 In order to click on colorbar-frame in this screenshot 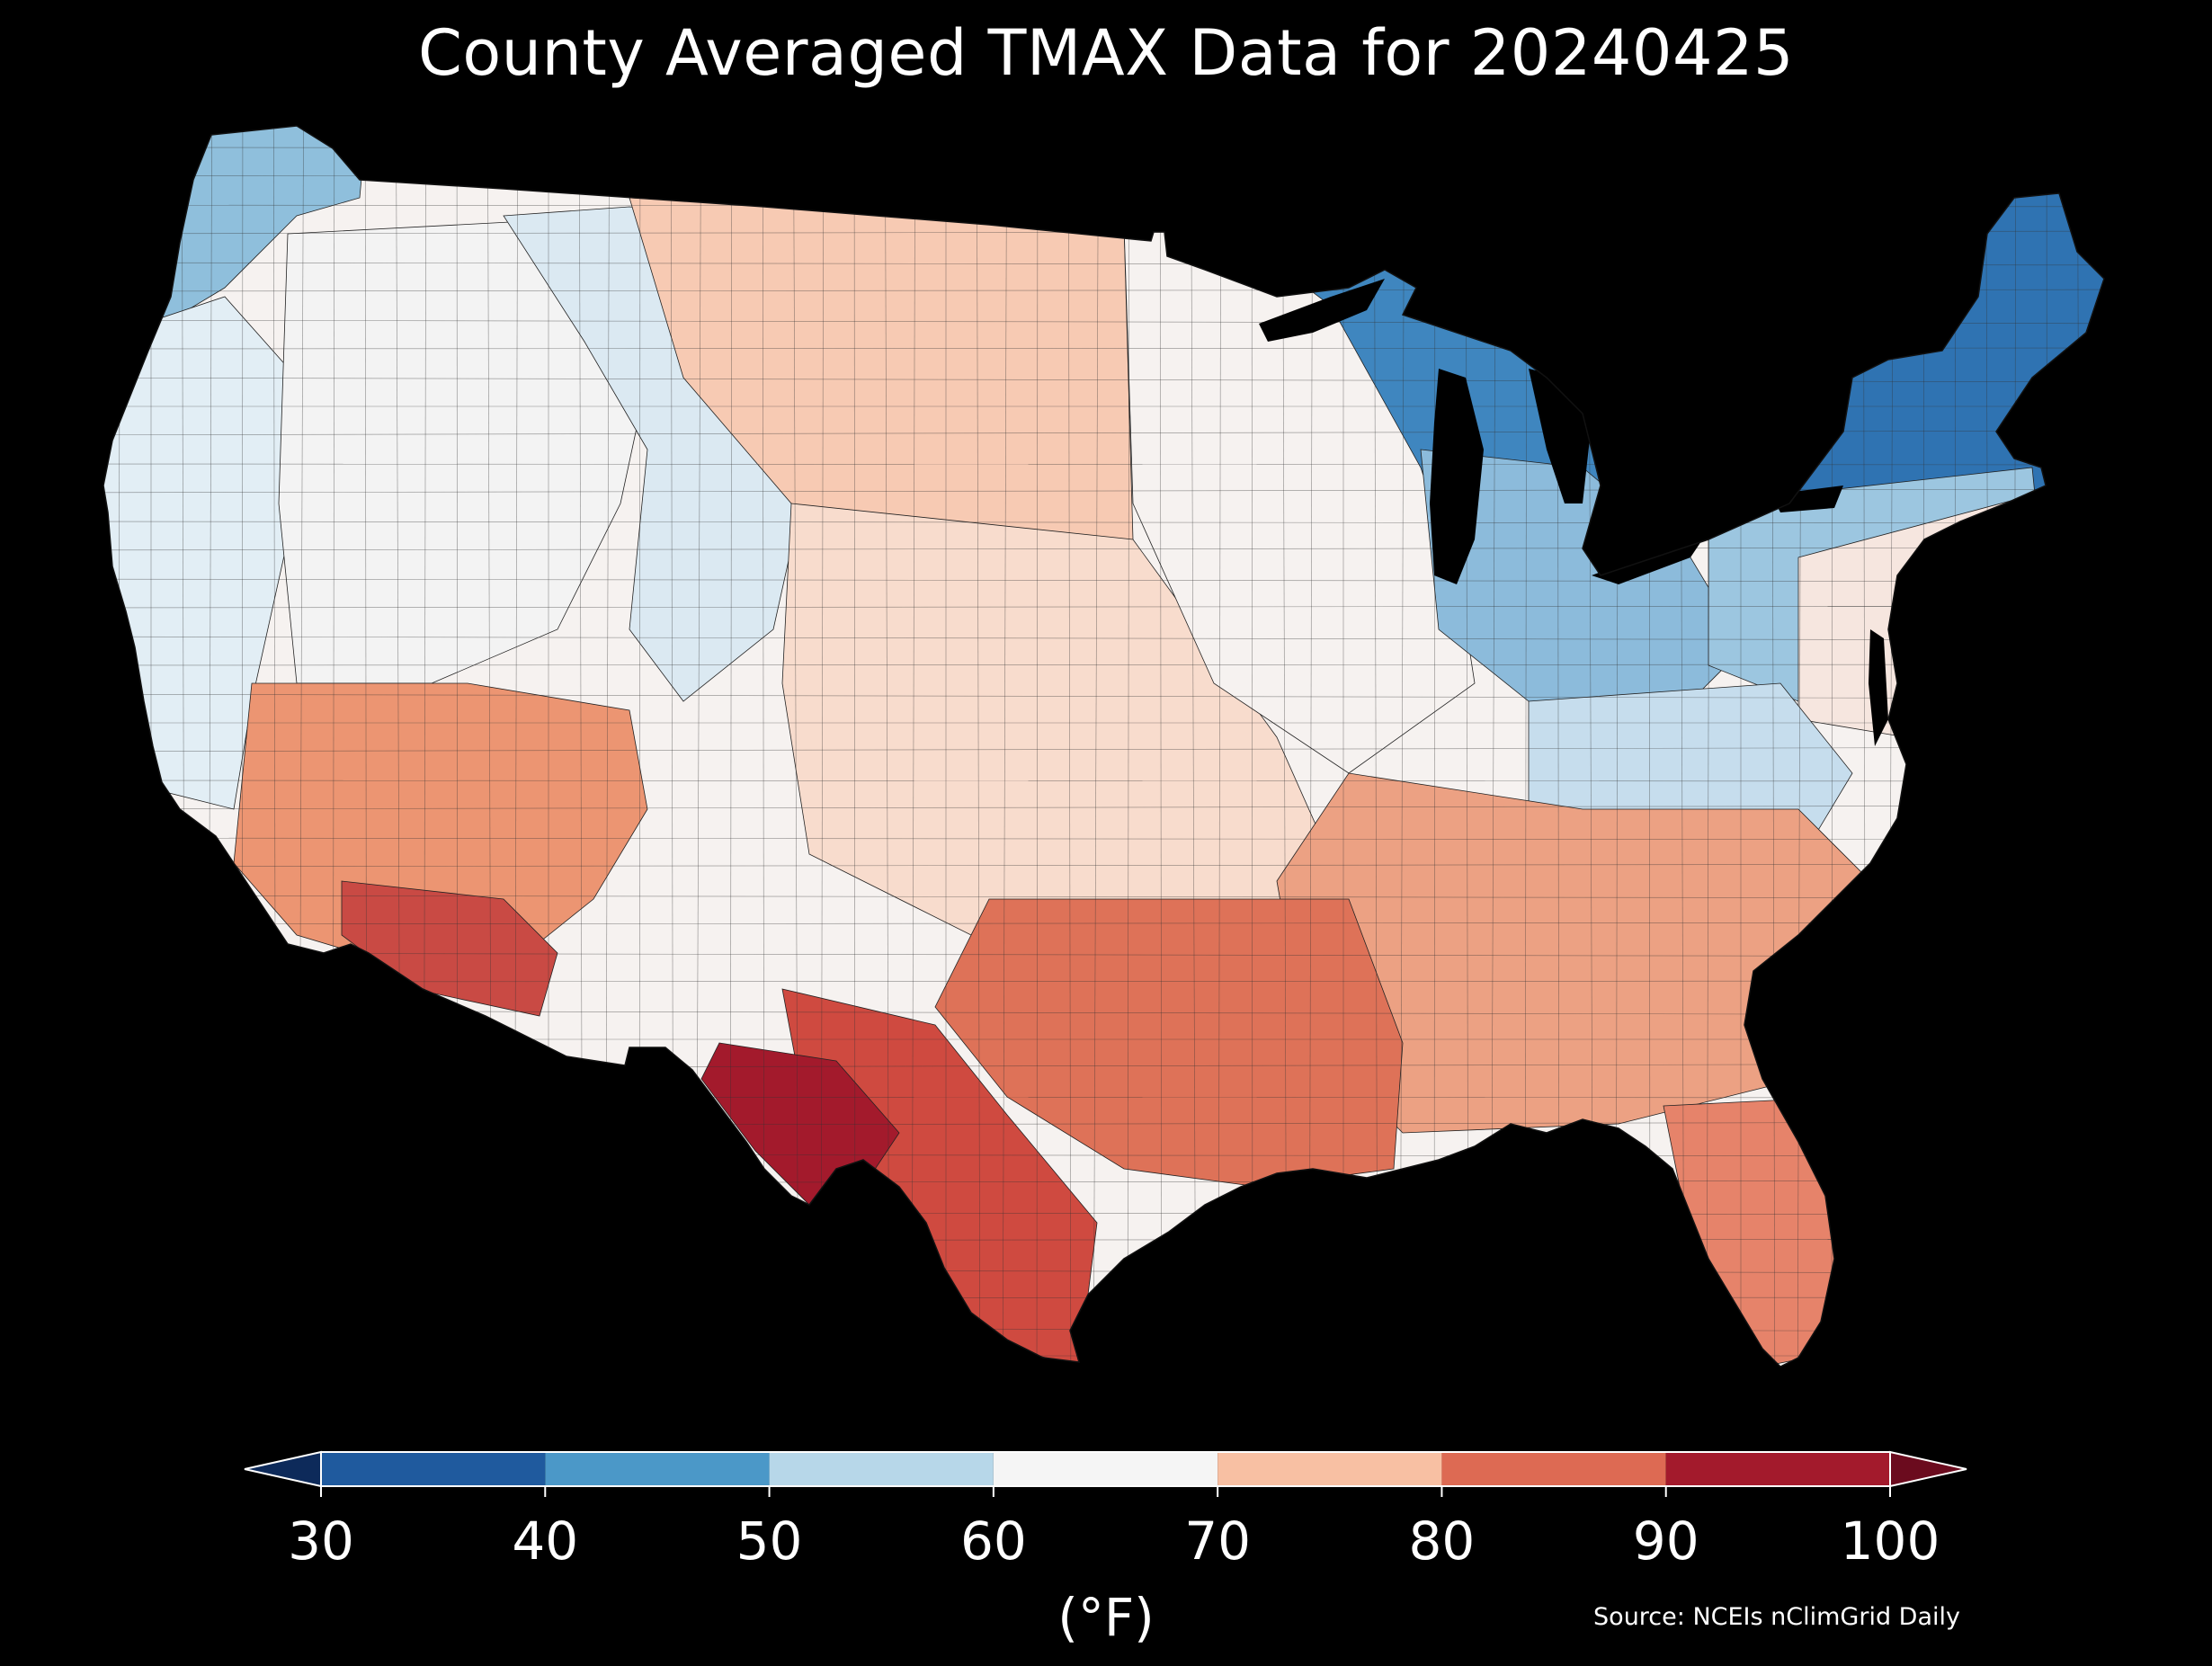, I will do `click(1105, 1469)`.